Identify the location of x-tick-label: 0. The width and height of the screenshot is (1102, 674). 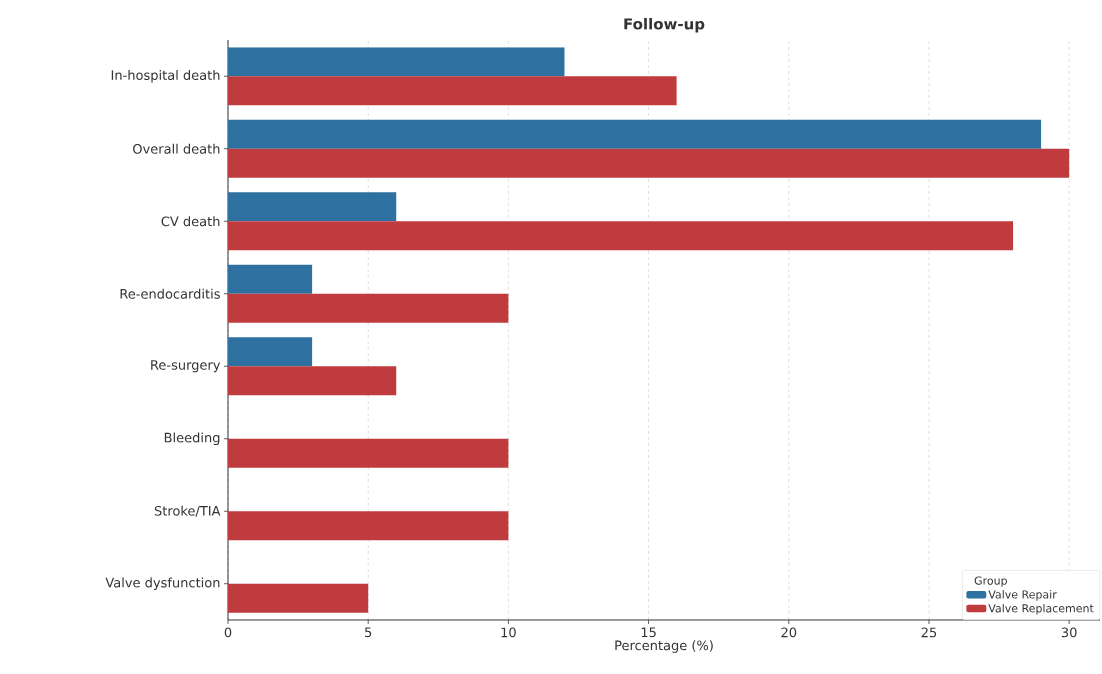
(228, 632).